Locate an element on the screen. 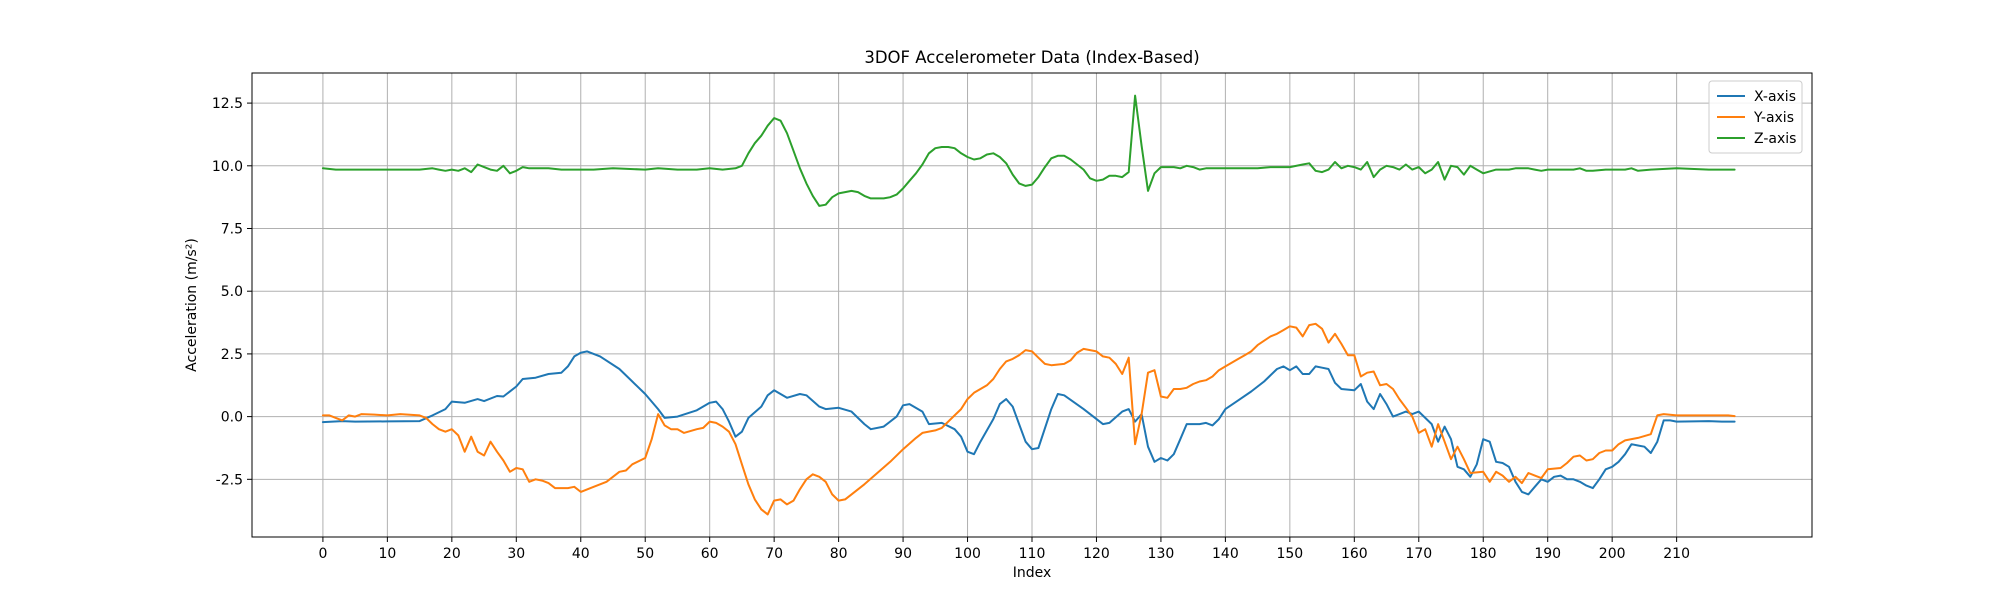 The image size is (2000, 600). y-tick-label: 10.0 is located at coordinates (227, 167).